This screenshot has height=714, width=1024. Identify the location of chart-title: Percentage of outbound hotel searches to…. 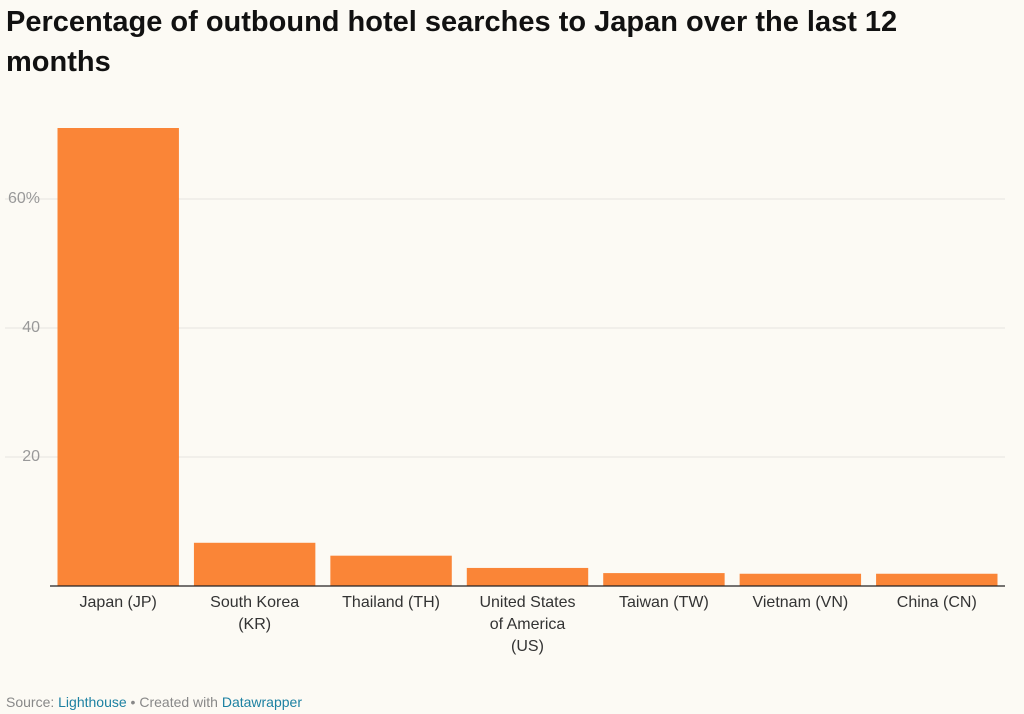
(452, 42).